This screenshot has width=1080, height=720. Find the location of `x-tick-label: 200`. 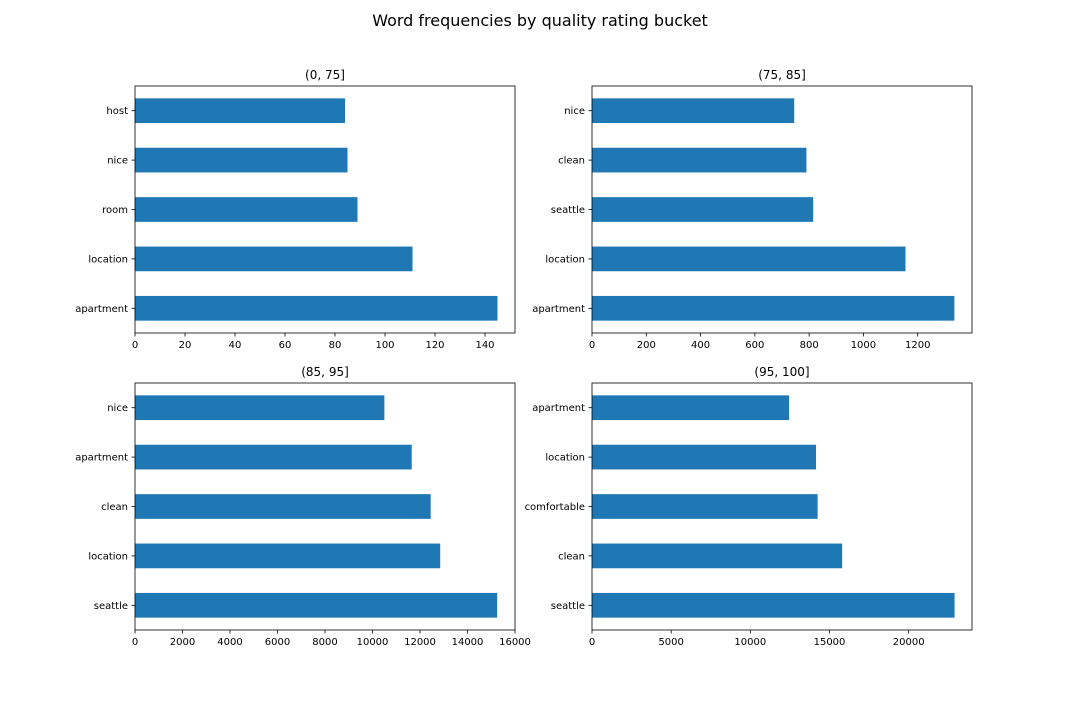

x-tick-label: 200 is located at coordinates (646, 345).